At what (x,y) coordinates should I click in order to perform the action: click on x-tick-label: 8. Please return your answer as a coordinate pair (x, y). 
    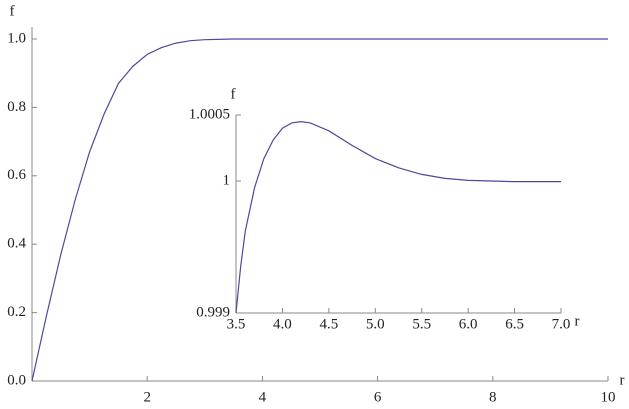
    Looking at the image, I should click on (493, 397).